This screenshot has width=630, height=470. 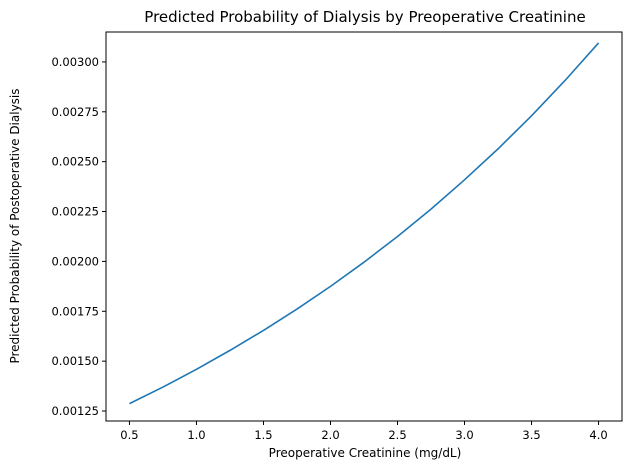 I want to click on x-tick-label: 1.5, so click(x=263, y=435).